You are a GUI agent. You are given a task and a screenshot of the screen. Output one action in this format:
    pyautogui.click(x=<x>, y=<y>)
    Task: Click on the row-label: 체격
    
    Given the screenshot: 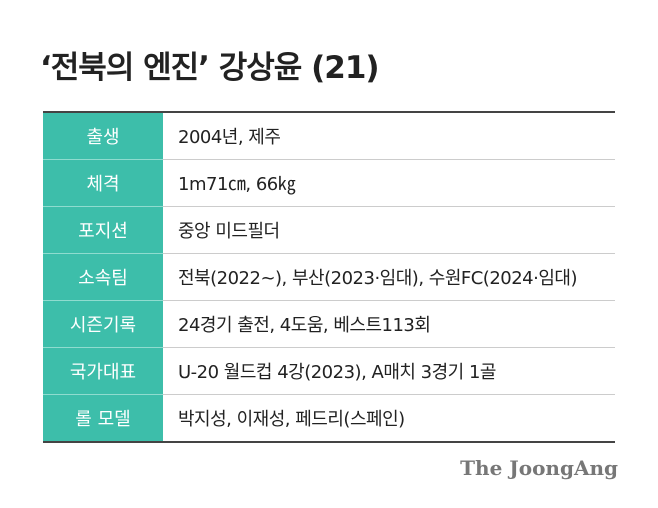 What is the action you would take?
    pyautogui.click(x=103, y=182)
    